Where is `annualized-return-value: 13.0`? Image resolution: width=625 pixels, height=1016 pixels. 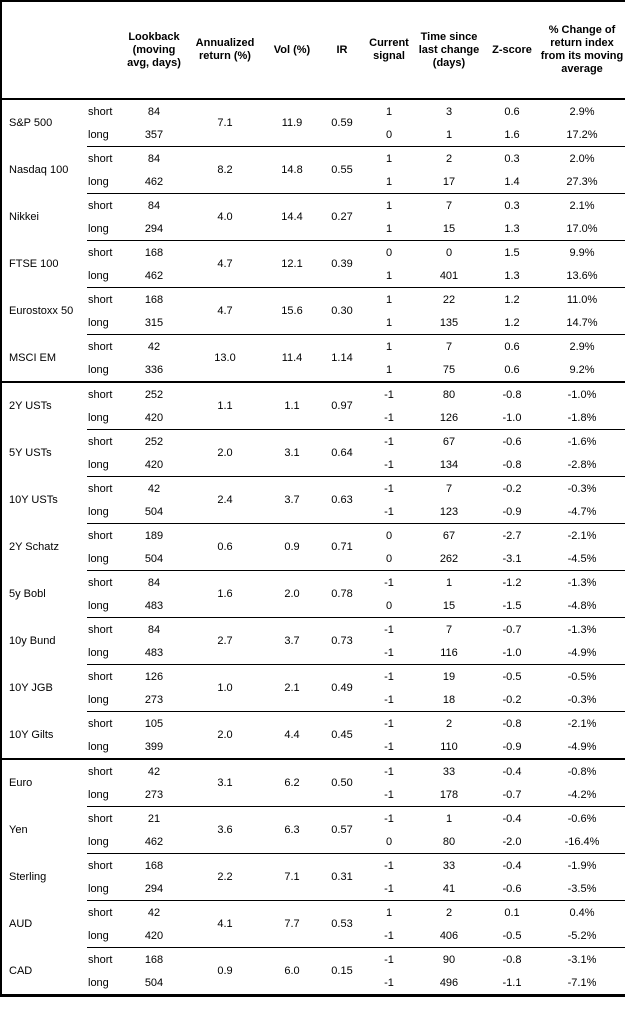 annualized-return-value: 13.0 is located at coordinates (225, 358).